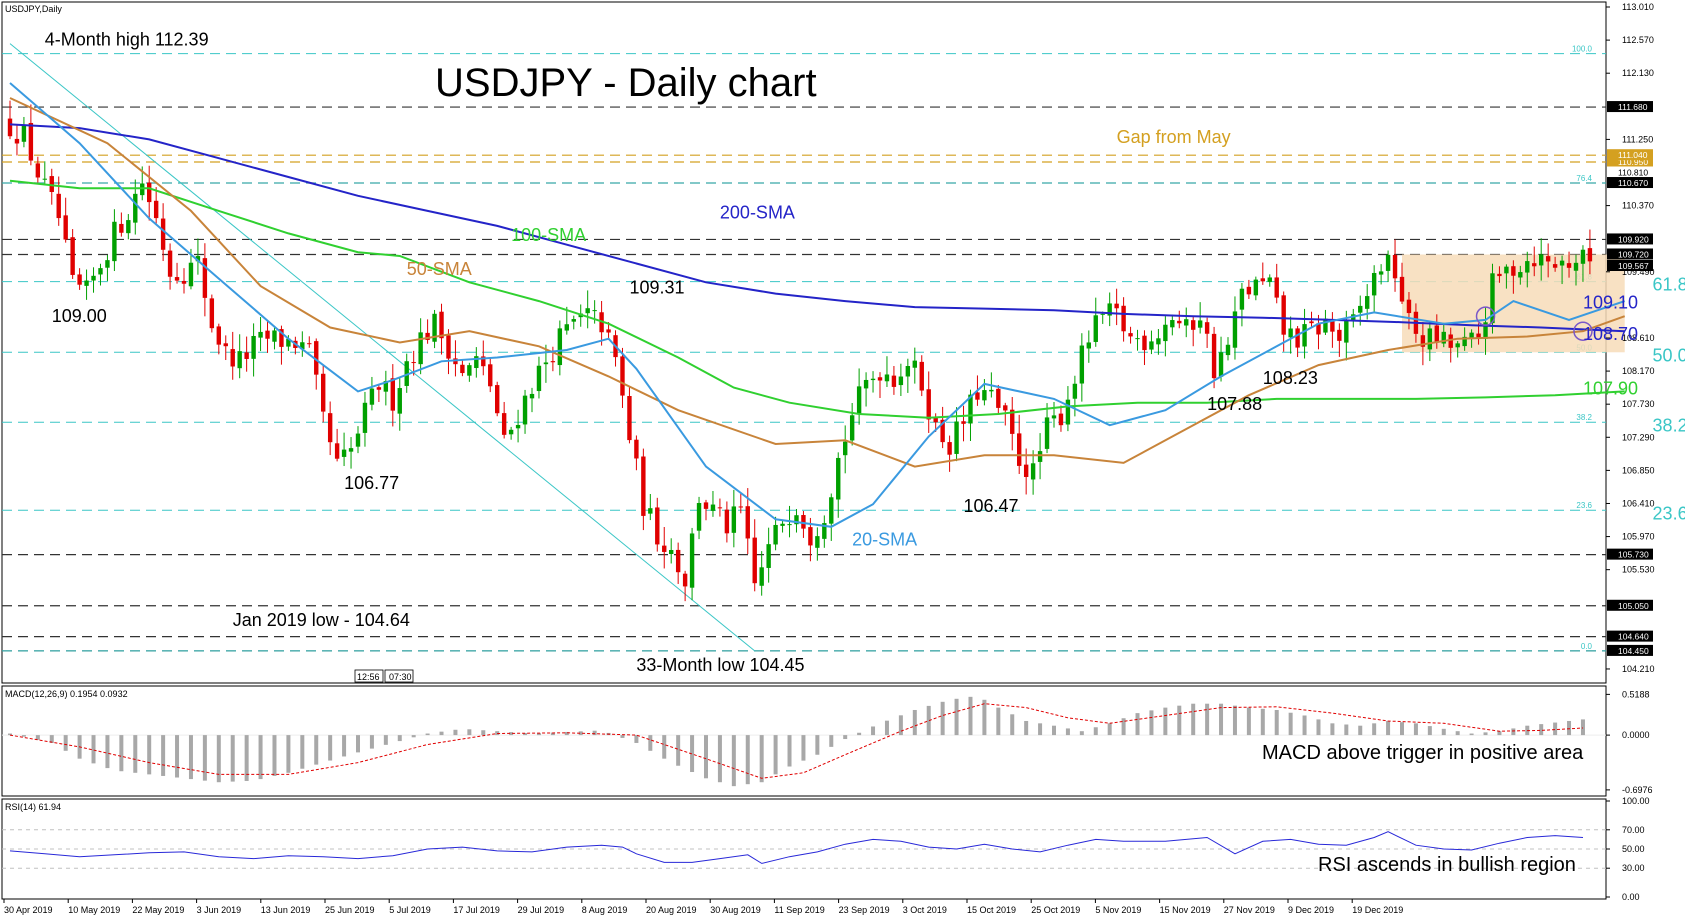  I want to click on price-label-text: 104.450, so click(1633, 651).